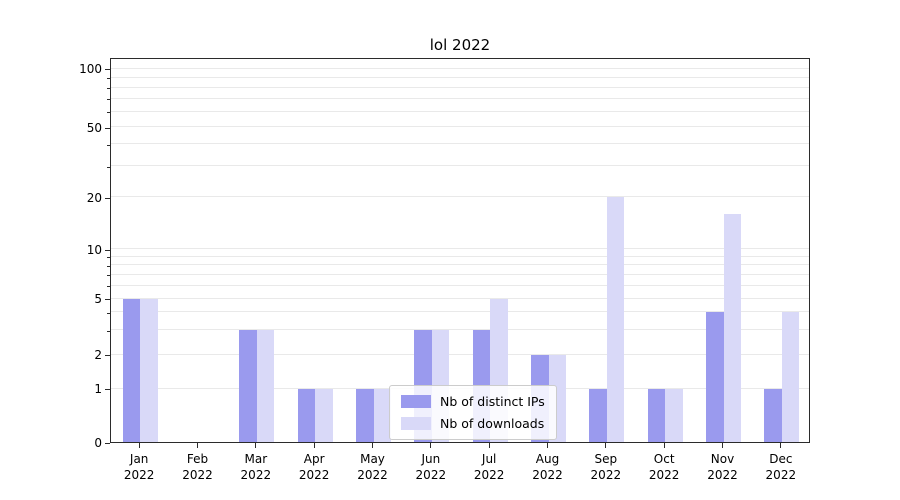  What do you see at coordinates (94, 249) in the screenshot?
I see `y-tick-label: 10` at bounding box center [94, 249].